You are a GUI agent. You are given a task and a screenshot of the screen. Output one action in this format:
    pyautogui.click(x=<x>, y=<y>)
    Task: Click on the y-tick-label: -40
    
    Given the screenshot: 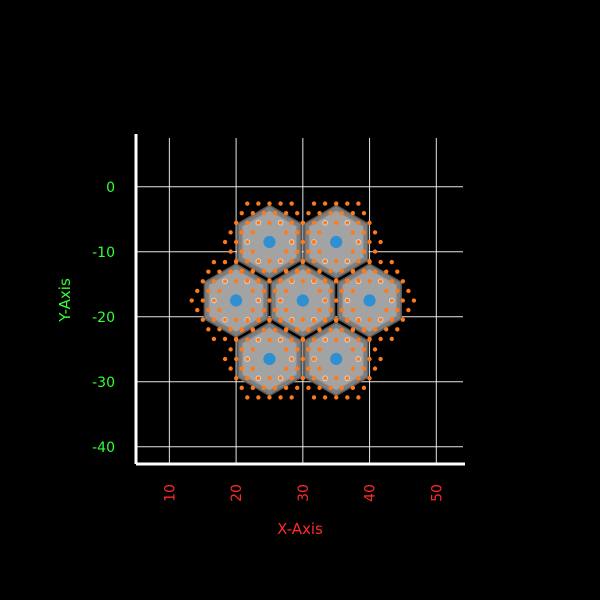 What is the action you would take?
    pyautogui.click(x=103, y=448)
    